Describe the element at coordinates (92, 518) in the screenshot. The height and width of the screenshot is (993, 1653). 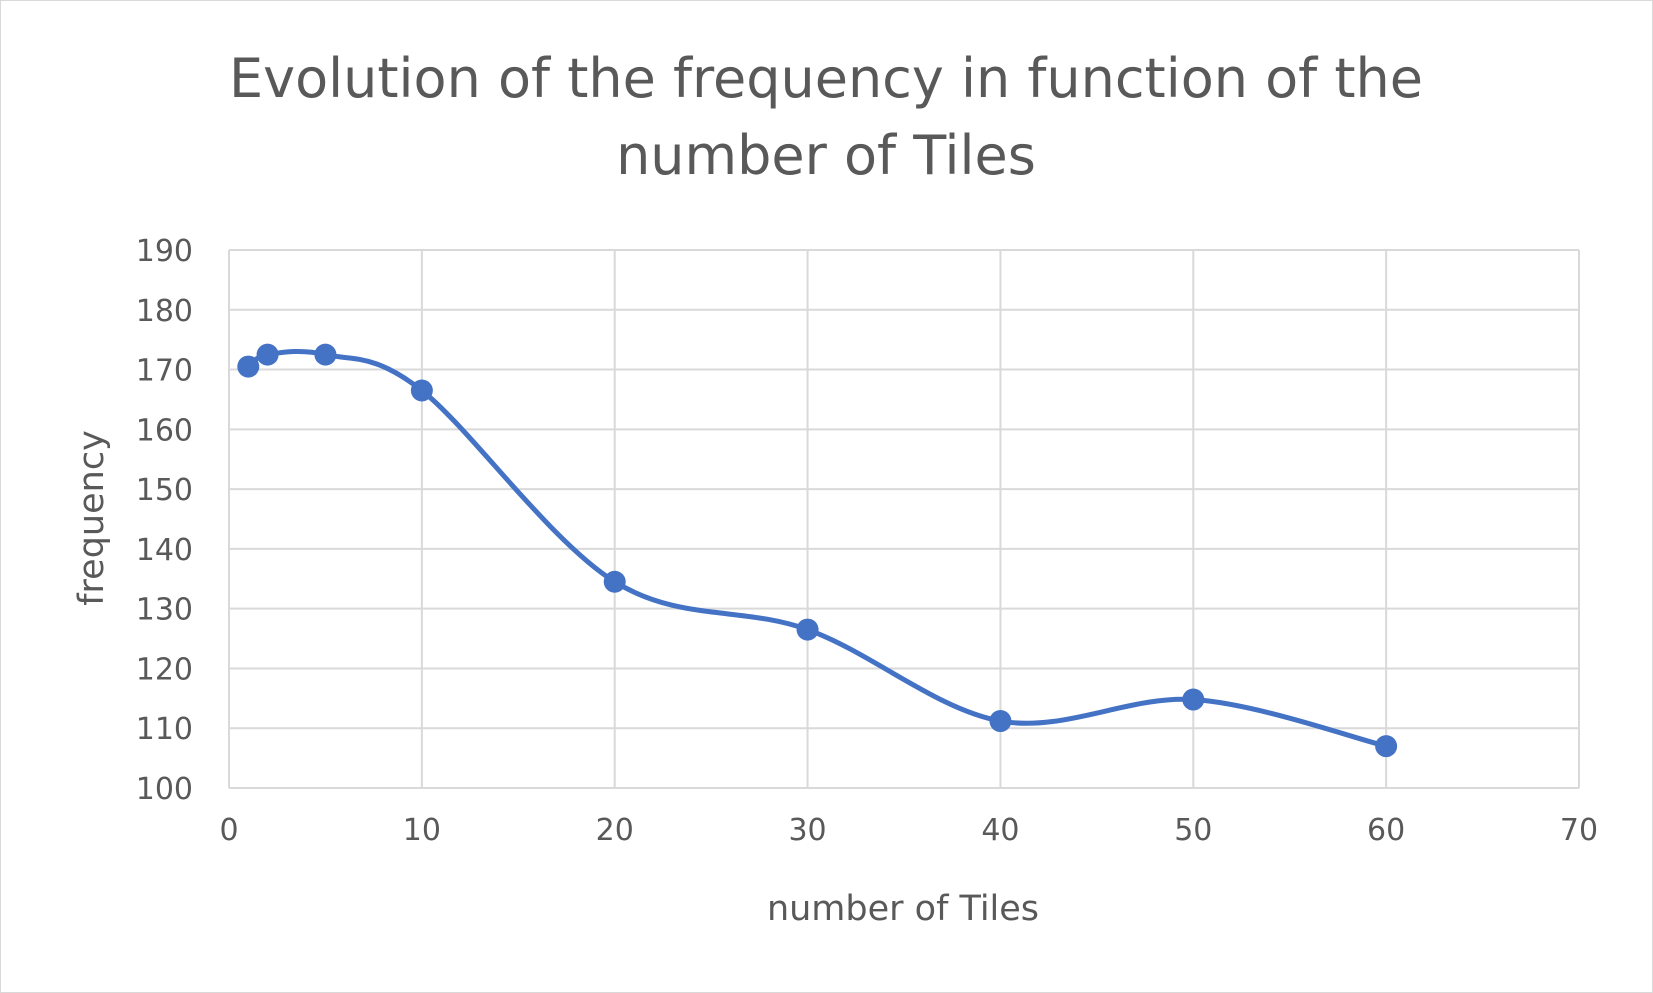
I see `y-axis-title: frequency` at that location.